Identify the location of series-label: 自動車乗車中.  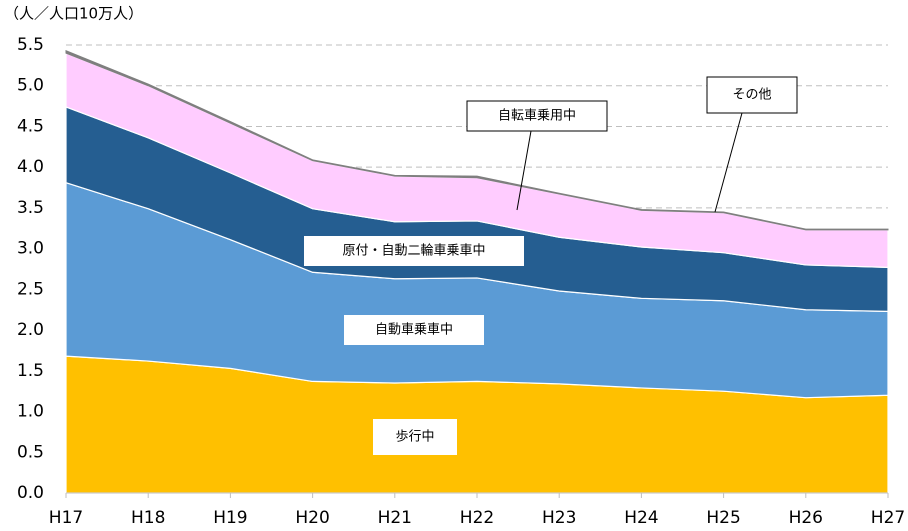
(414, 330).